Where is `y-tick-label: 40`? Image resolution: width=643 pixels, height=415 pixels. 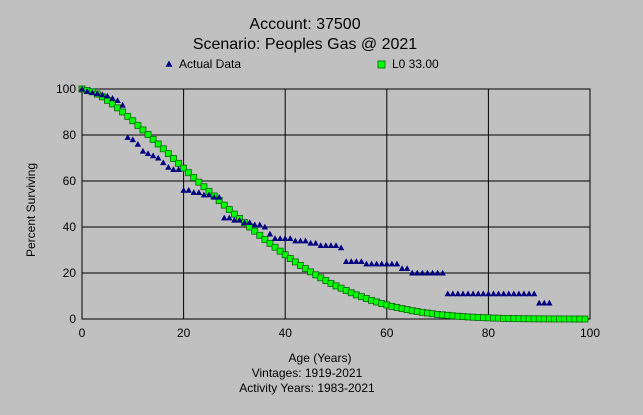 y-tick-label: 40 is located at coordinates (70, 227).